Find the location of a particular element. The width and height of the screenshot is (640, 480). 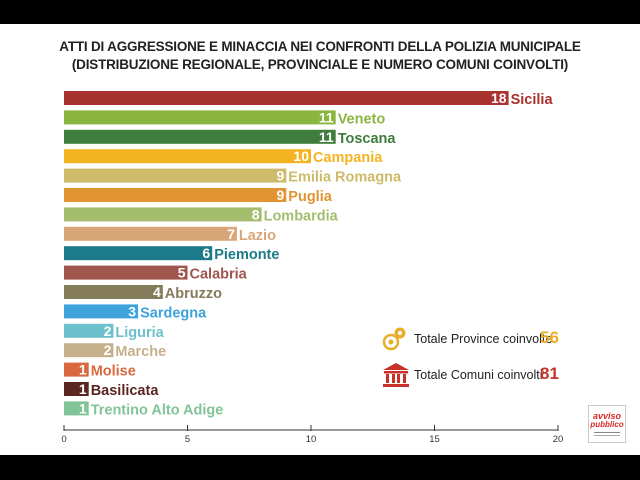

bar-value-label: 4 is located at coordinates (157, 292).